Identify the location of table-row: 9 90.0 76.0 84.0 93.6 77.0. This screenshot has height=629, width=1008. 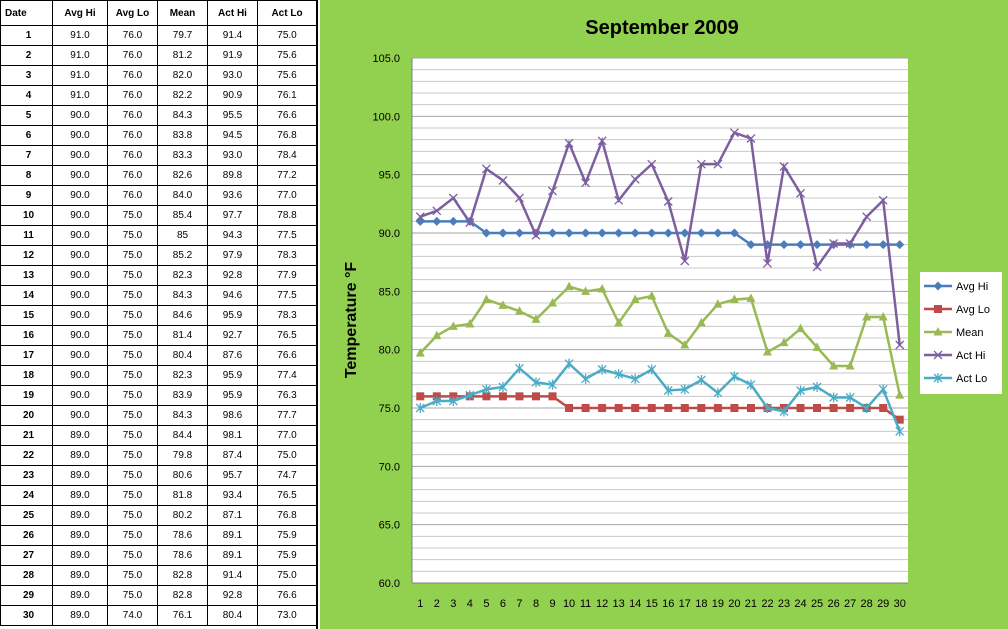
(158, 195).